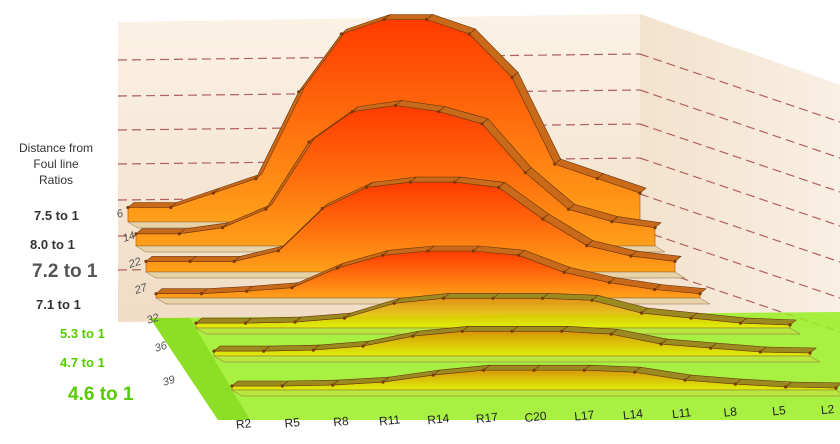  What do you see at coordinates (56, 215) in the screenshot?
I see `ratio-label: 7.5 to 1` at bounding box center [56, 215].